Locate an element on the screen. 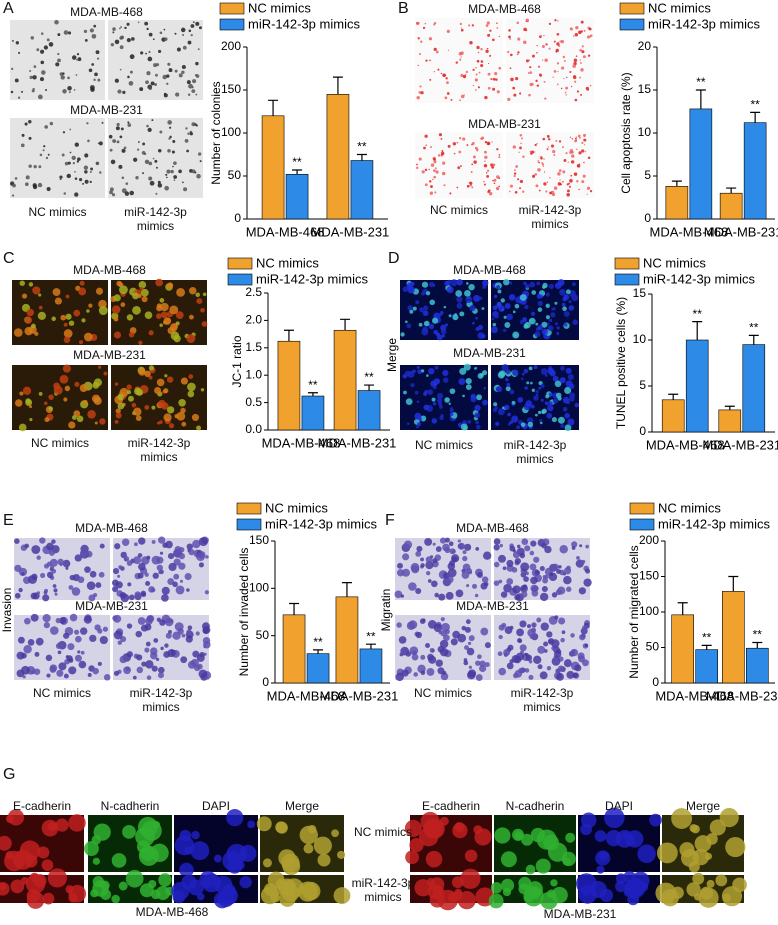  channel-label: Merge is located at coordinates (302, 806).